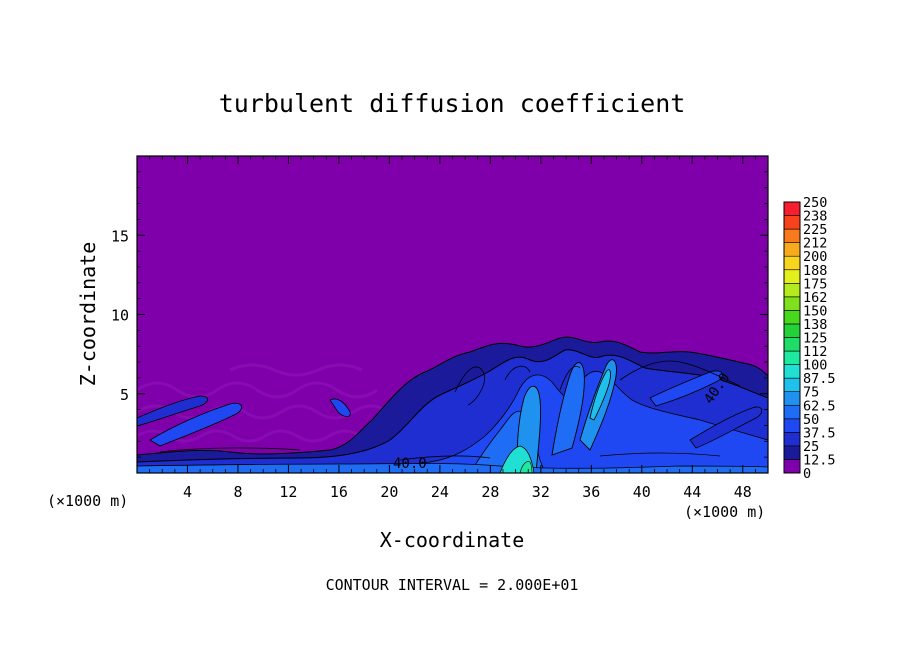  Describe the element at coordinates (450, 410) in the screenshot. I see `contour-lines` at that location.